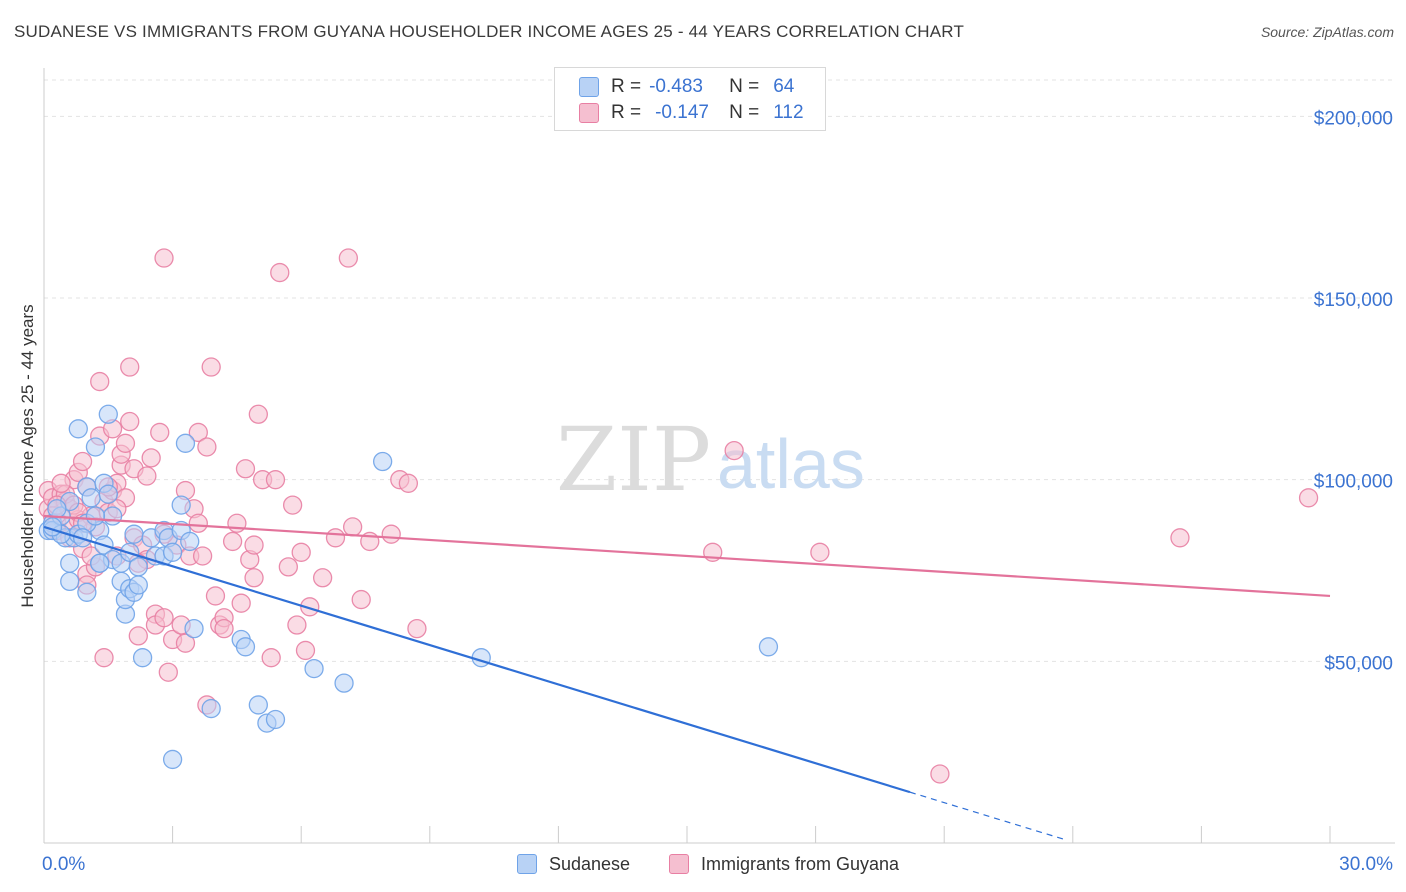  Describe the element at coordinates (744, 86) in the screenshot. I see `sudanese-n-label: N =` at that location.